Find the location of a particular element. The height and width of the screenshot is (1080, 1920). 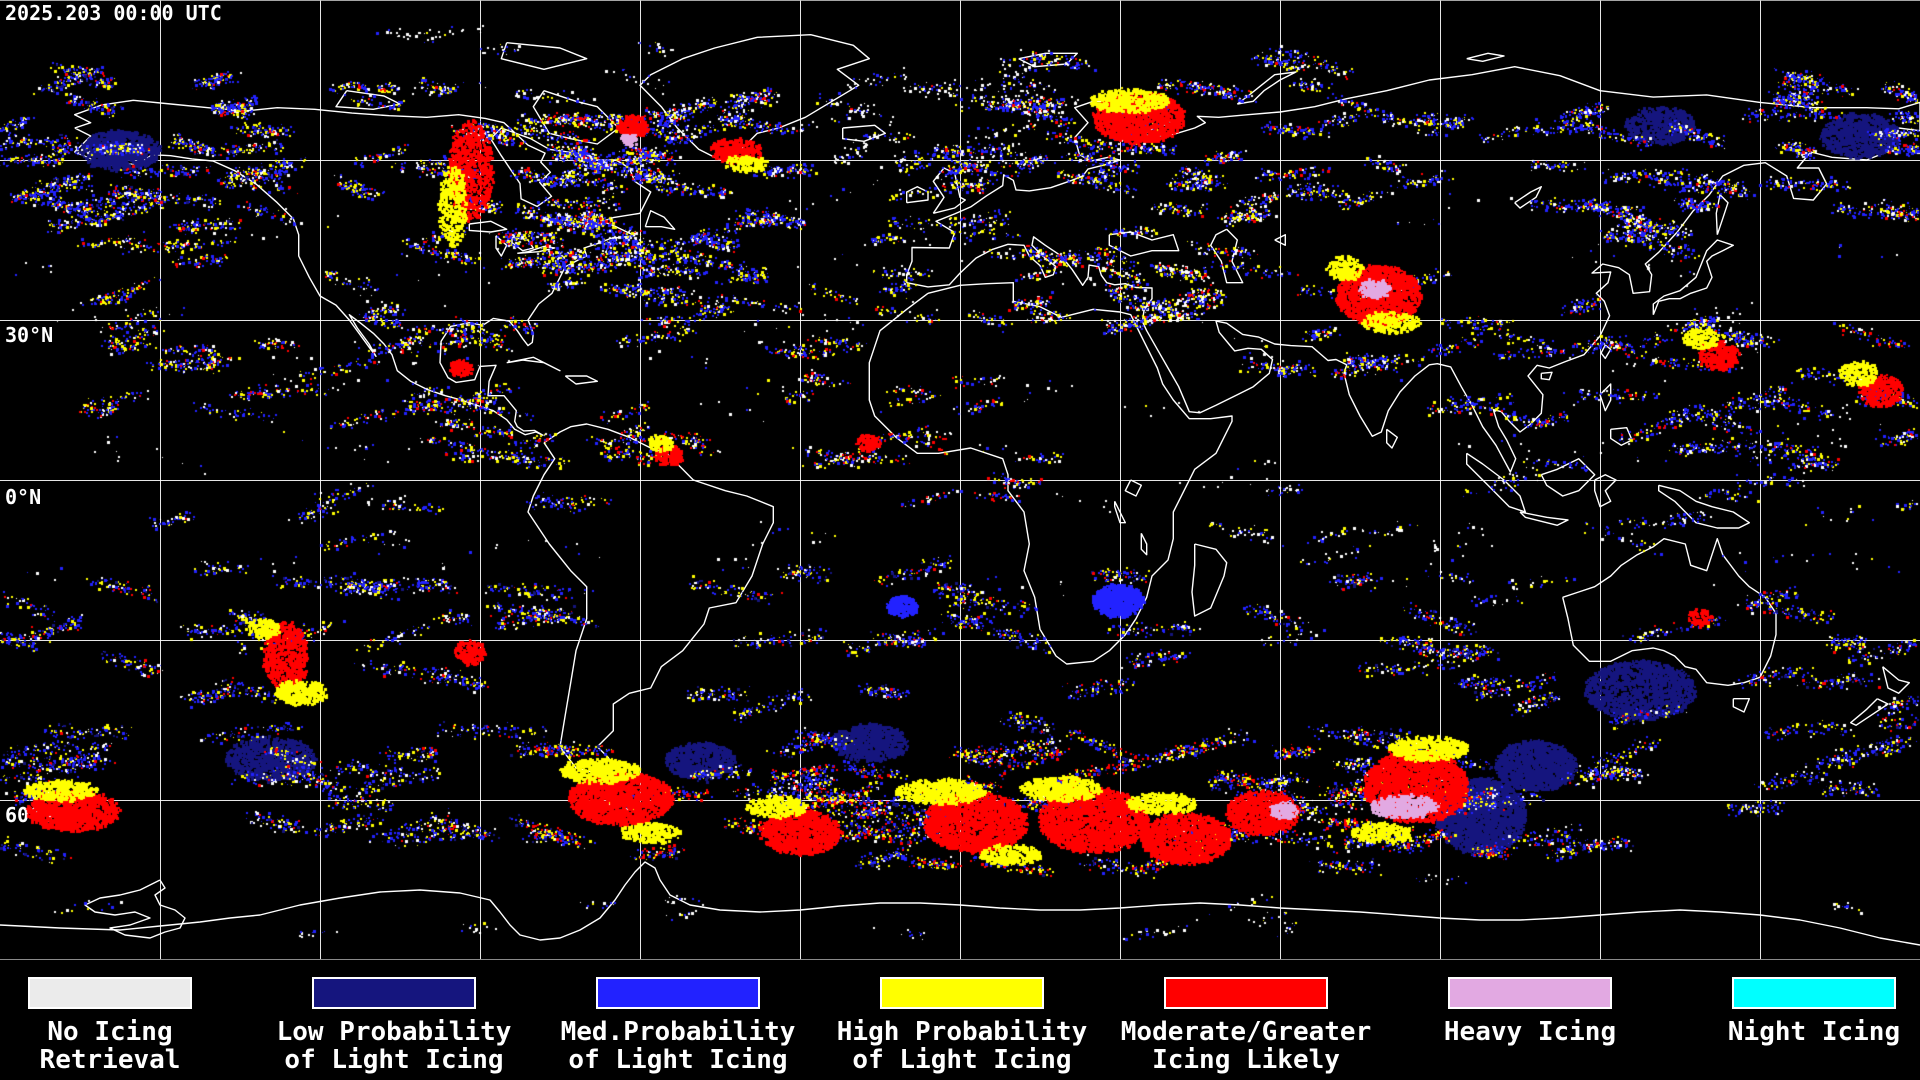

legend-swatch-night-icing is located at coordinates (1814, 993).